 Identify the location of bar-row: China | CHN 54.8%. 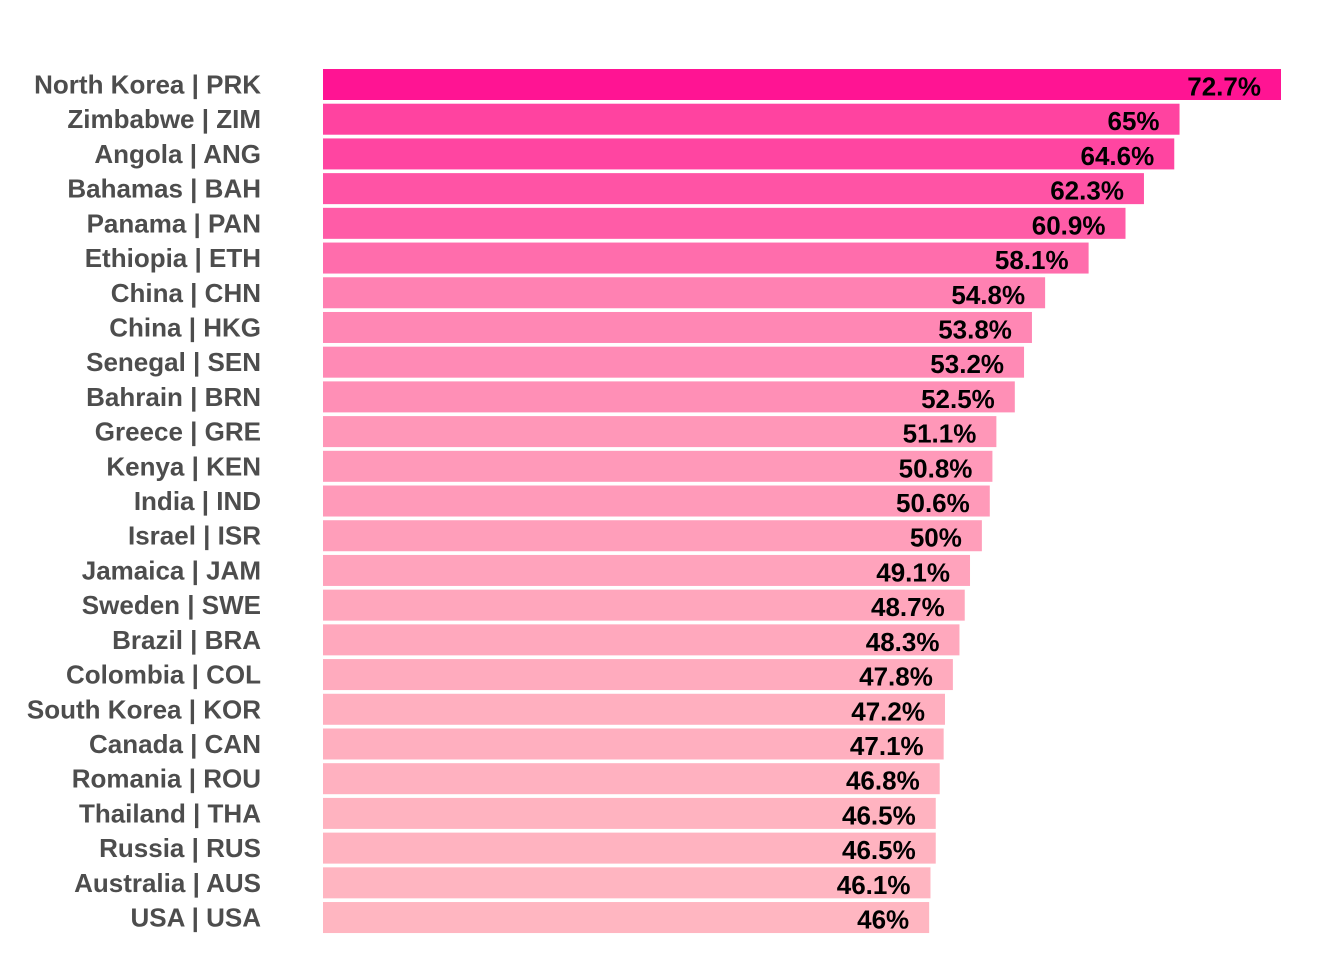
(578, 293).